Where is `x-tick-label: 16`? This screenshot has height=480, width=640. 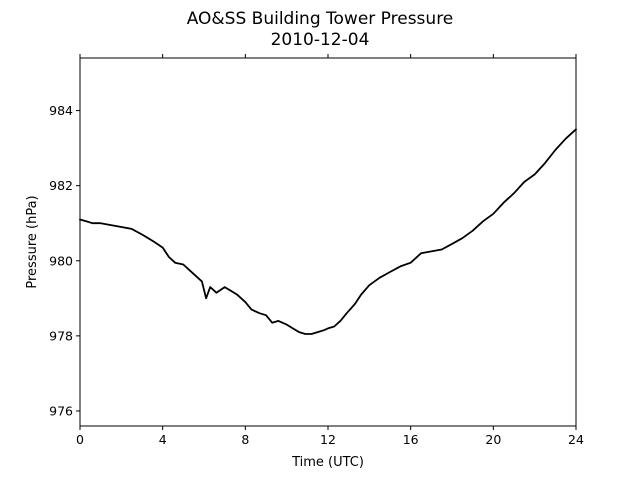
x-tick-label: 16 is located at coordinates (411, 439).